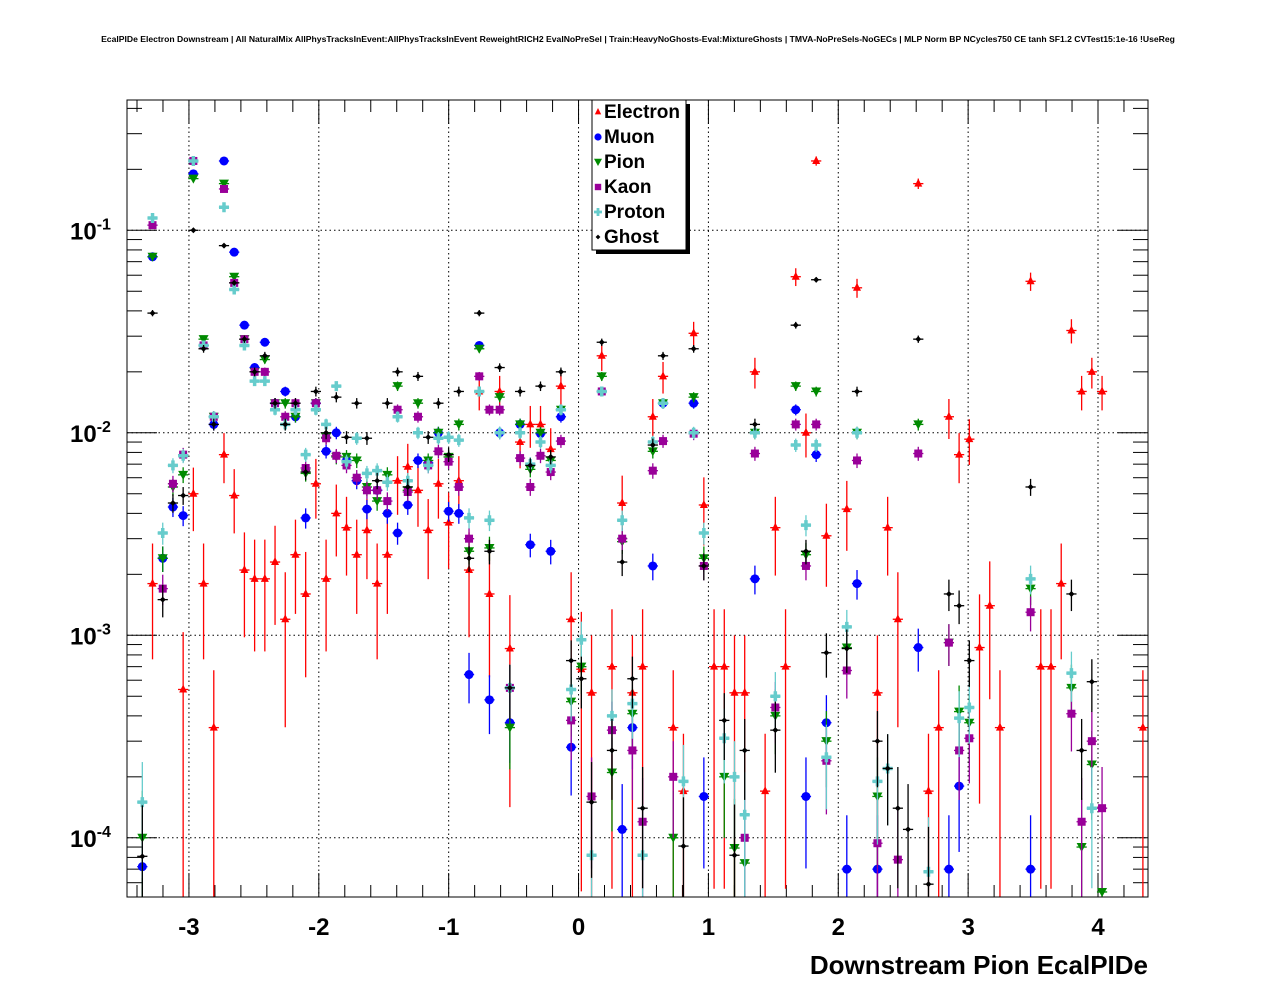 The image size is (1276, 996). I want to click on legend: Electron Muon Pion Kaon Proton Ghost, so click(640, 176).